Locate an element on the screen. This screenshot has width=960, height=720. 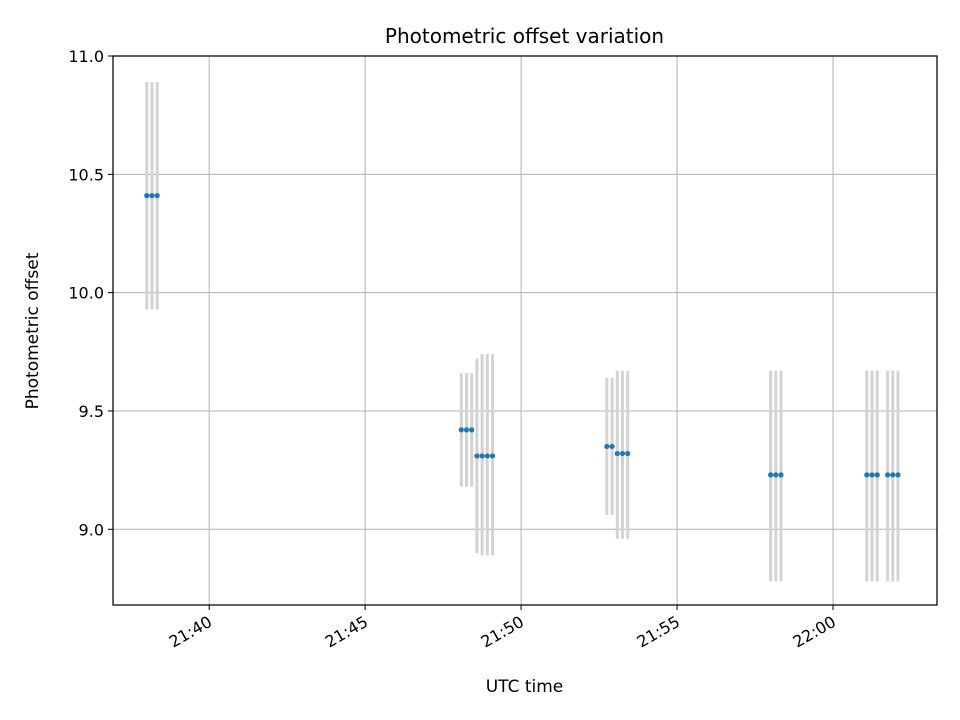
x-axis-label: UTC time is located at coordinates (525, 687).